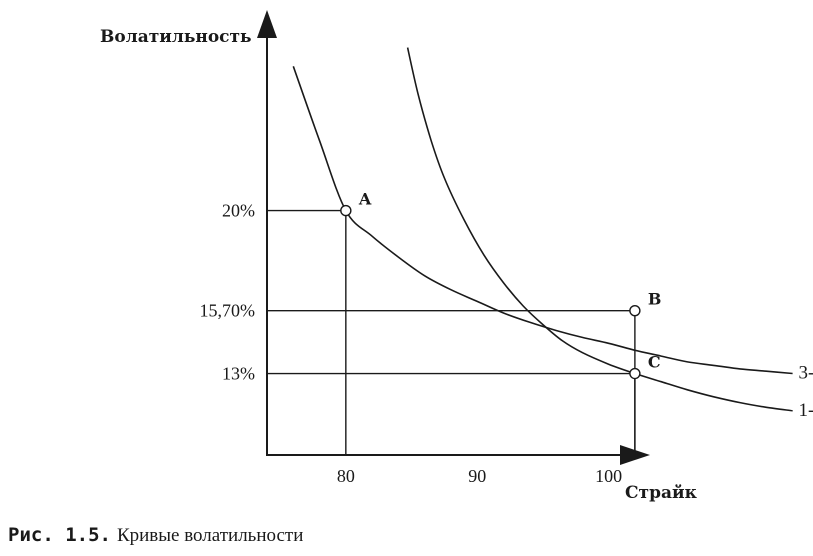 This screenshot has height=556, width=813. Describe the element at coordinates (228, 311) in the screenshot. I see `y-tick-2: 15,70%` at that location.